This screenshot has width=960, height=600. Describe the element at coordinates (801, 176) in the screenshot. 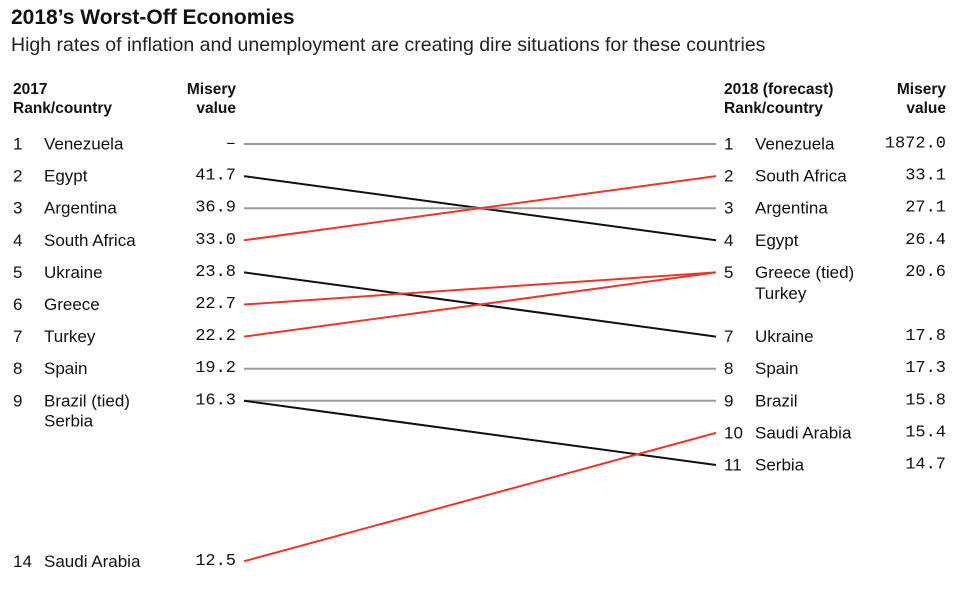

I see `right-country-south-africa: South Africa` at that location.